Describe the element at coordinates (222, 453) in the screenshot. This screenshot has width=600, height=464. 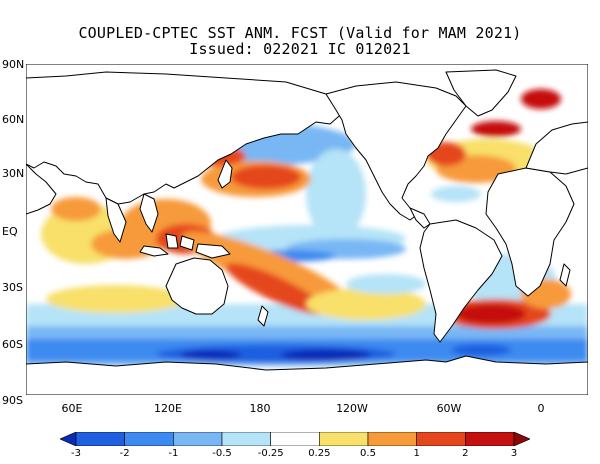
I see `colorbar-label: -0.5` at that location.